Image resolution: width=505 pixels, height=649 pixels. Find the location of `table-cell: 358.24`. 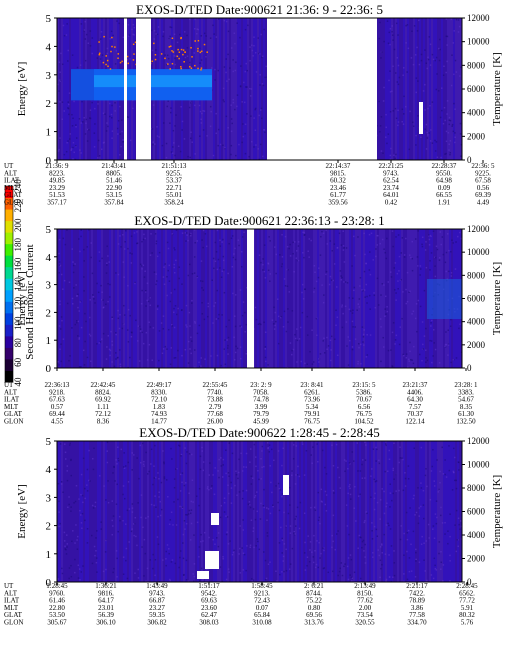

table-cell: 358.24 is located at coordinates (174, 203).